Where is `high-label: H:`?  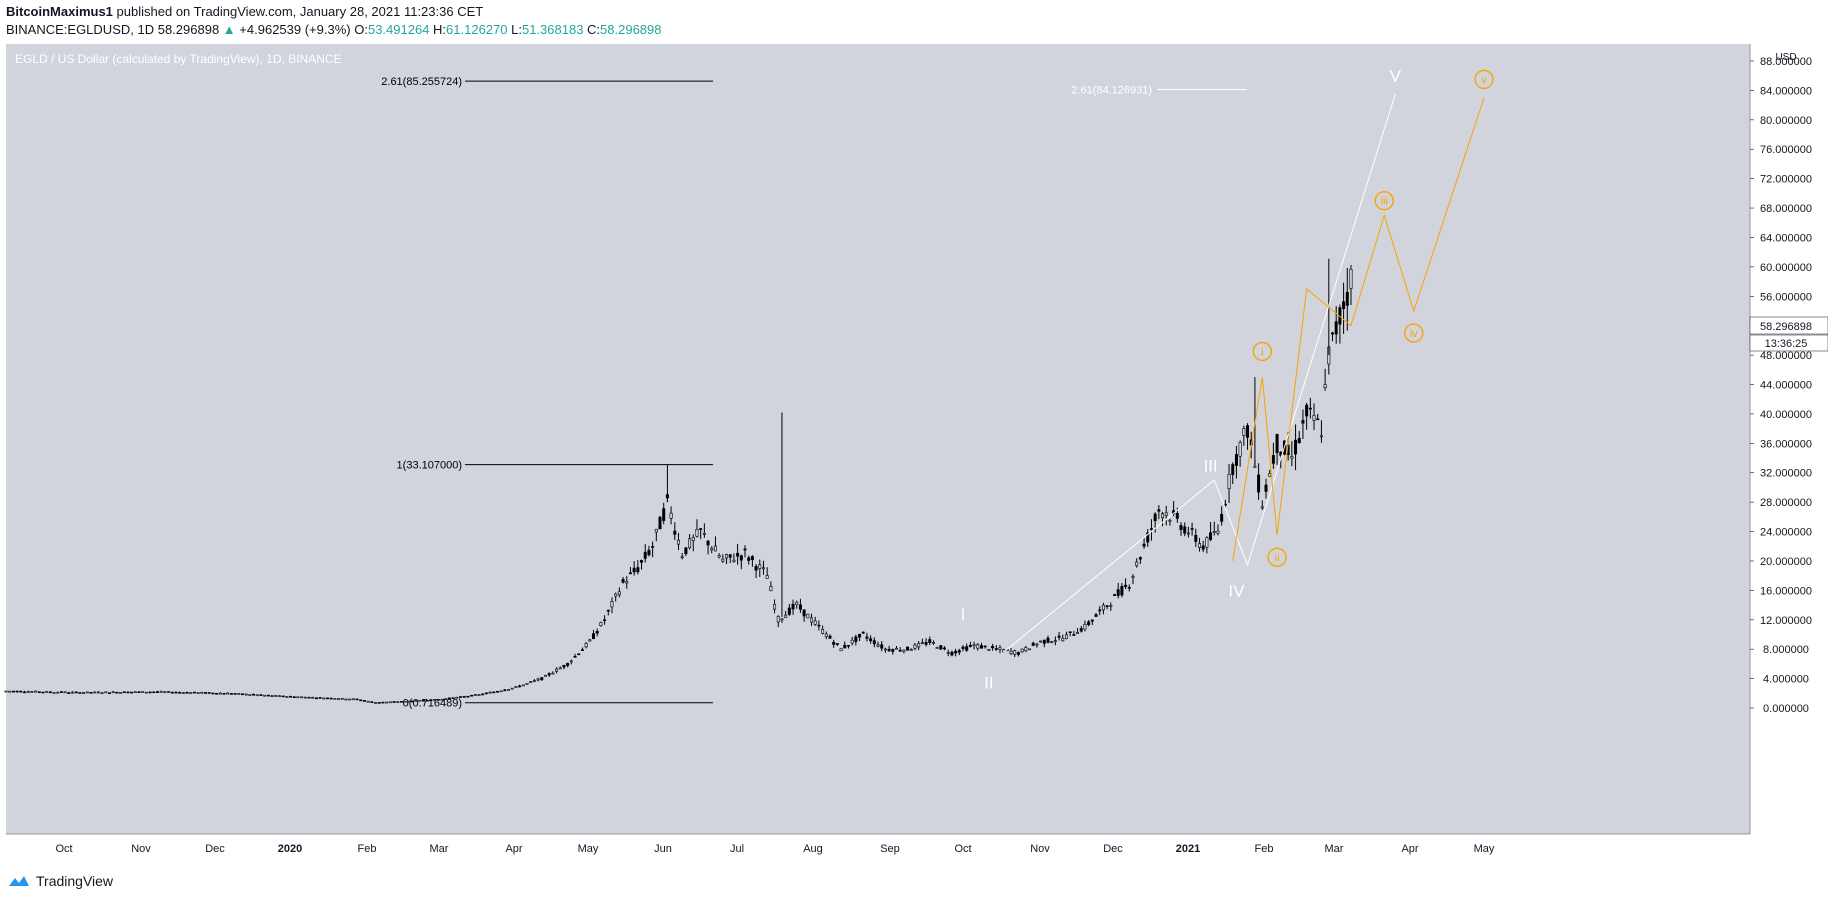 high-label: H: is located at coordinates (440, 29).